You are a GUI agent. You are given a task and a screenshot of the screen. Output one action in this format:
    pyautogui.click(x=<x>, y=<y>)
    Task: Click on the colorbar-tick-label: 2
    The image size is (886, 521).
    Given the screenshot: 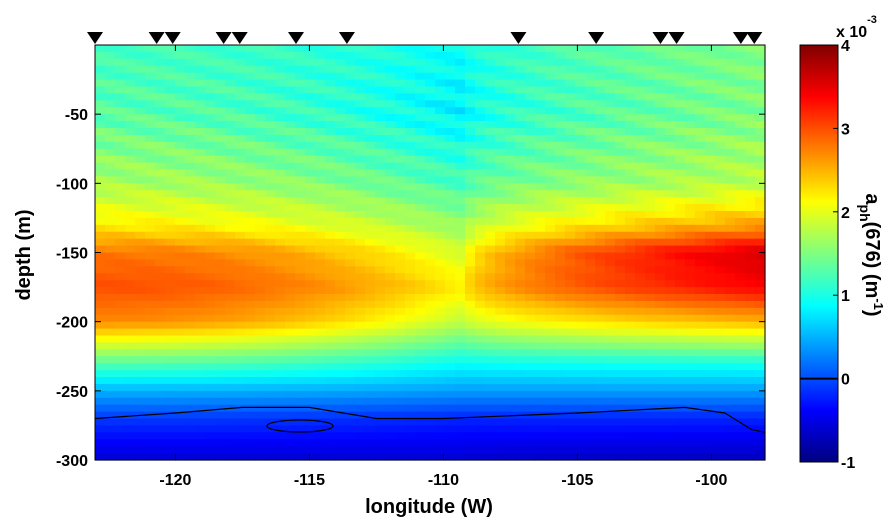 What is the action you would take?
    pyautogui.click(x=845, y=213)
    